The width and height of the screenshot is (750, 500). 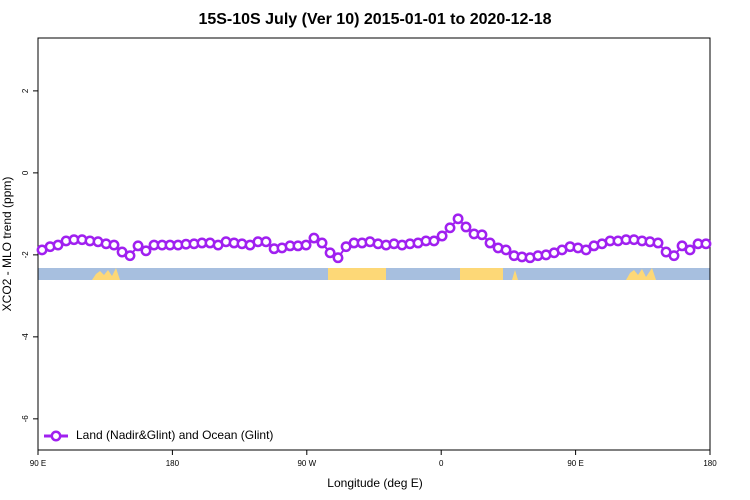 What do you see at coordinates (441, 463) in the screenshot?
I see `x-tick-label: 0` at bounding box center [441, 463].